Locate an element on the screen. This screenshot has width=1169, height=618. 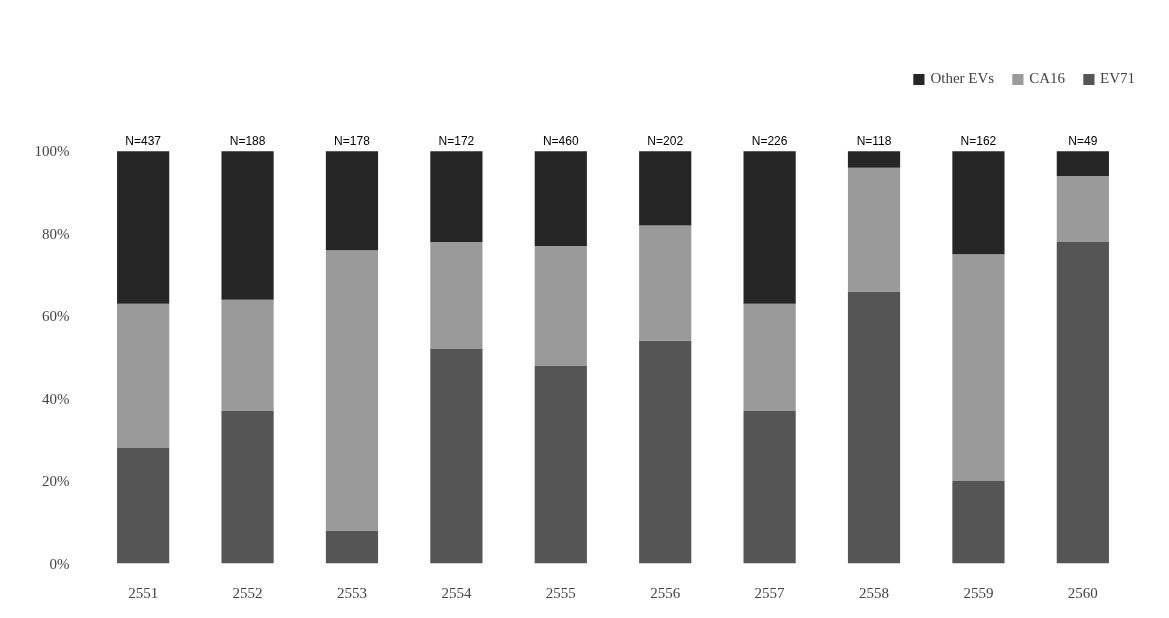
x-tick-label: 2555 is located at coordinates (560, 592).